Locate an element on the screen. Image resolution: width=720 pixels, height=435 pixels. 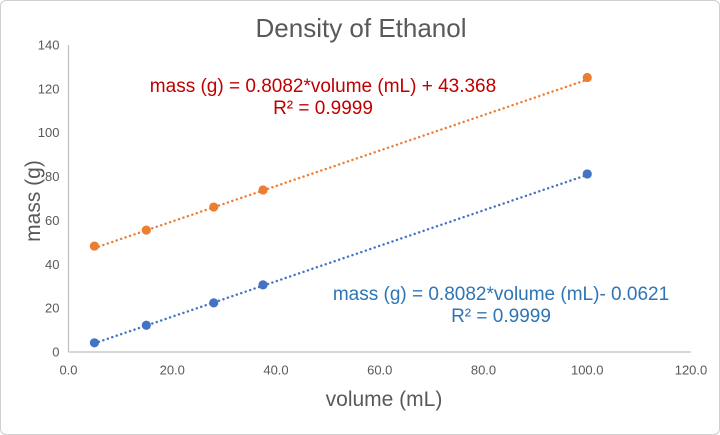
y-tick-label: 40 is located at coordinates (52, 264).